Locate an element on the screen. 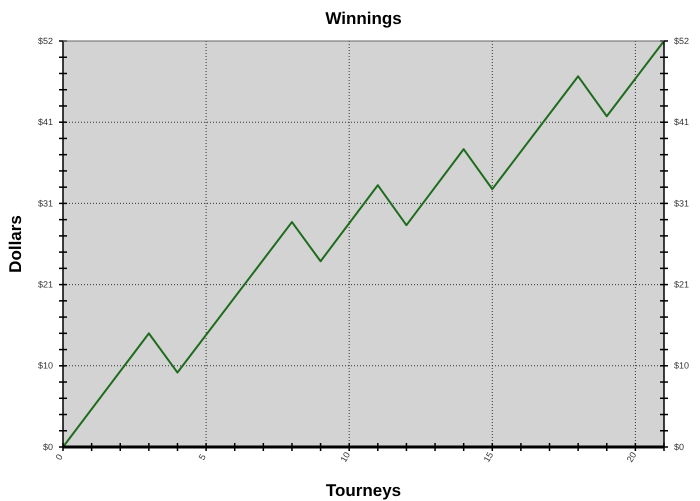  x-tick-label: 0 is located at coordinates (59, 457).